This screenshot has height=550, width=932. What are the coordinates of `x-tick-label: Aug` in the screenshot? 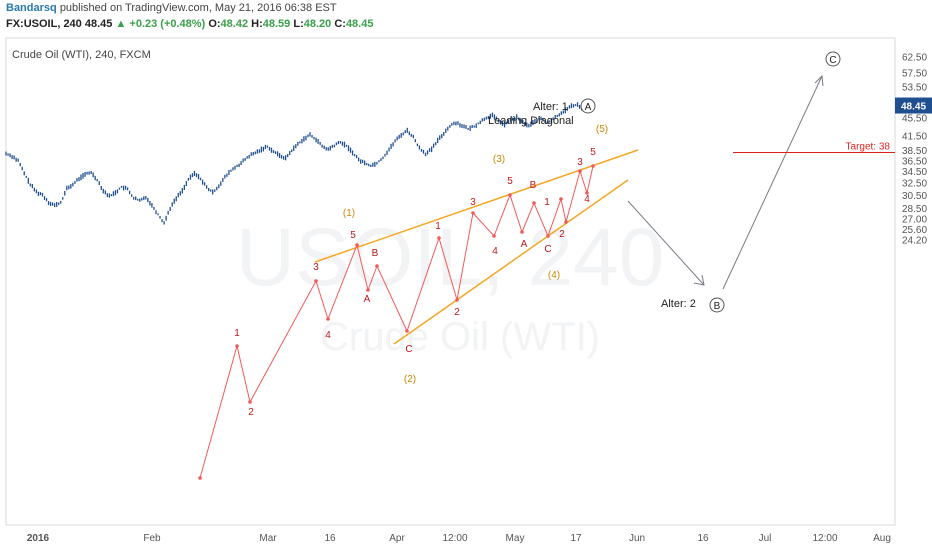 It's located at (882, 538).